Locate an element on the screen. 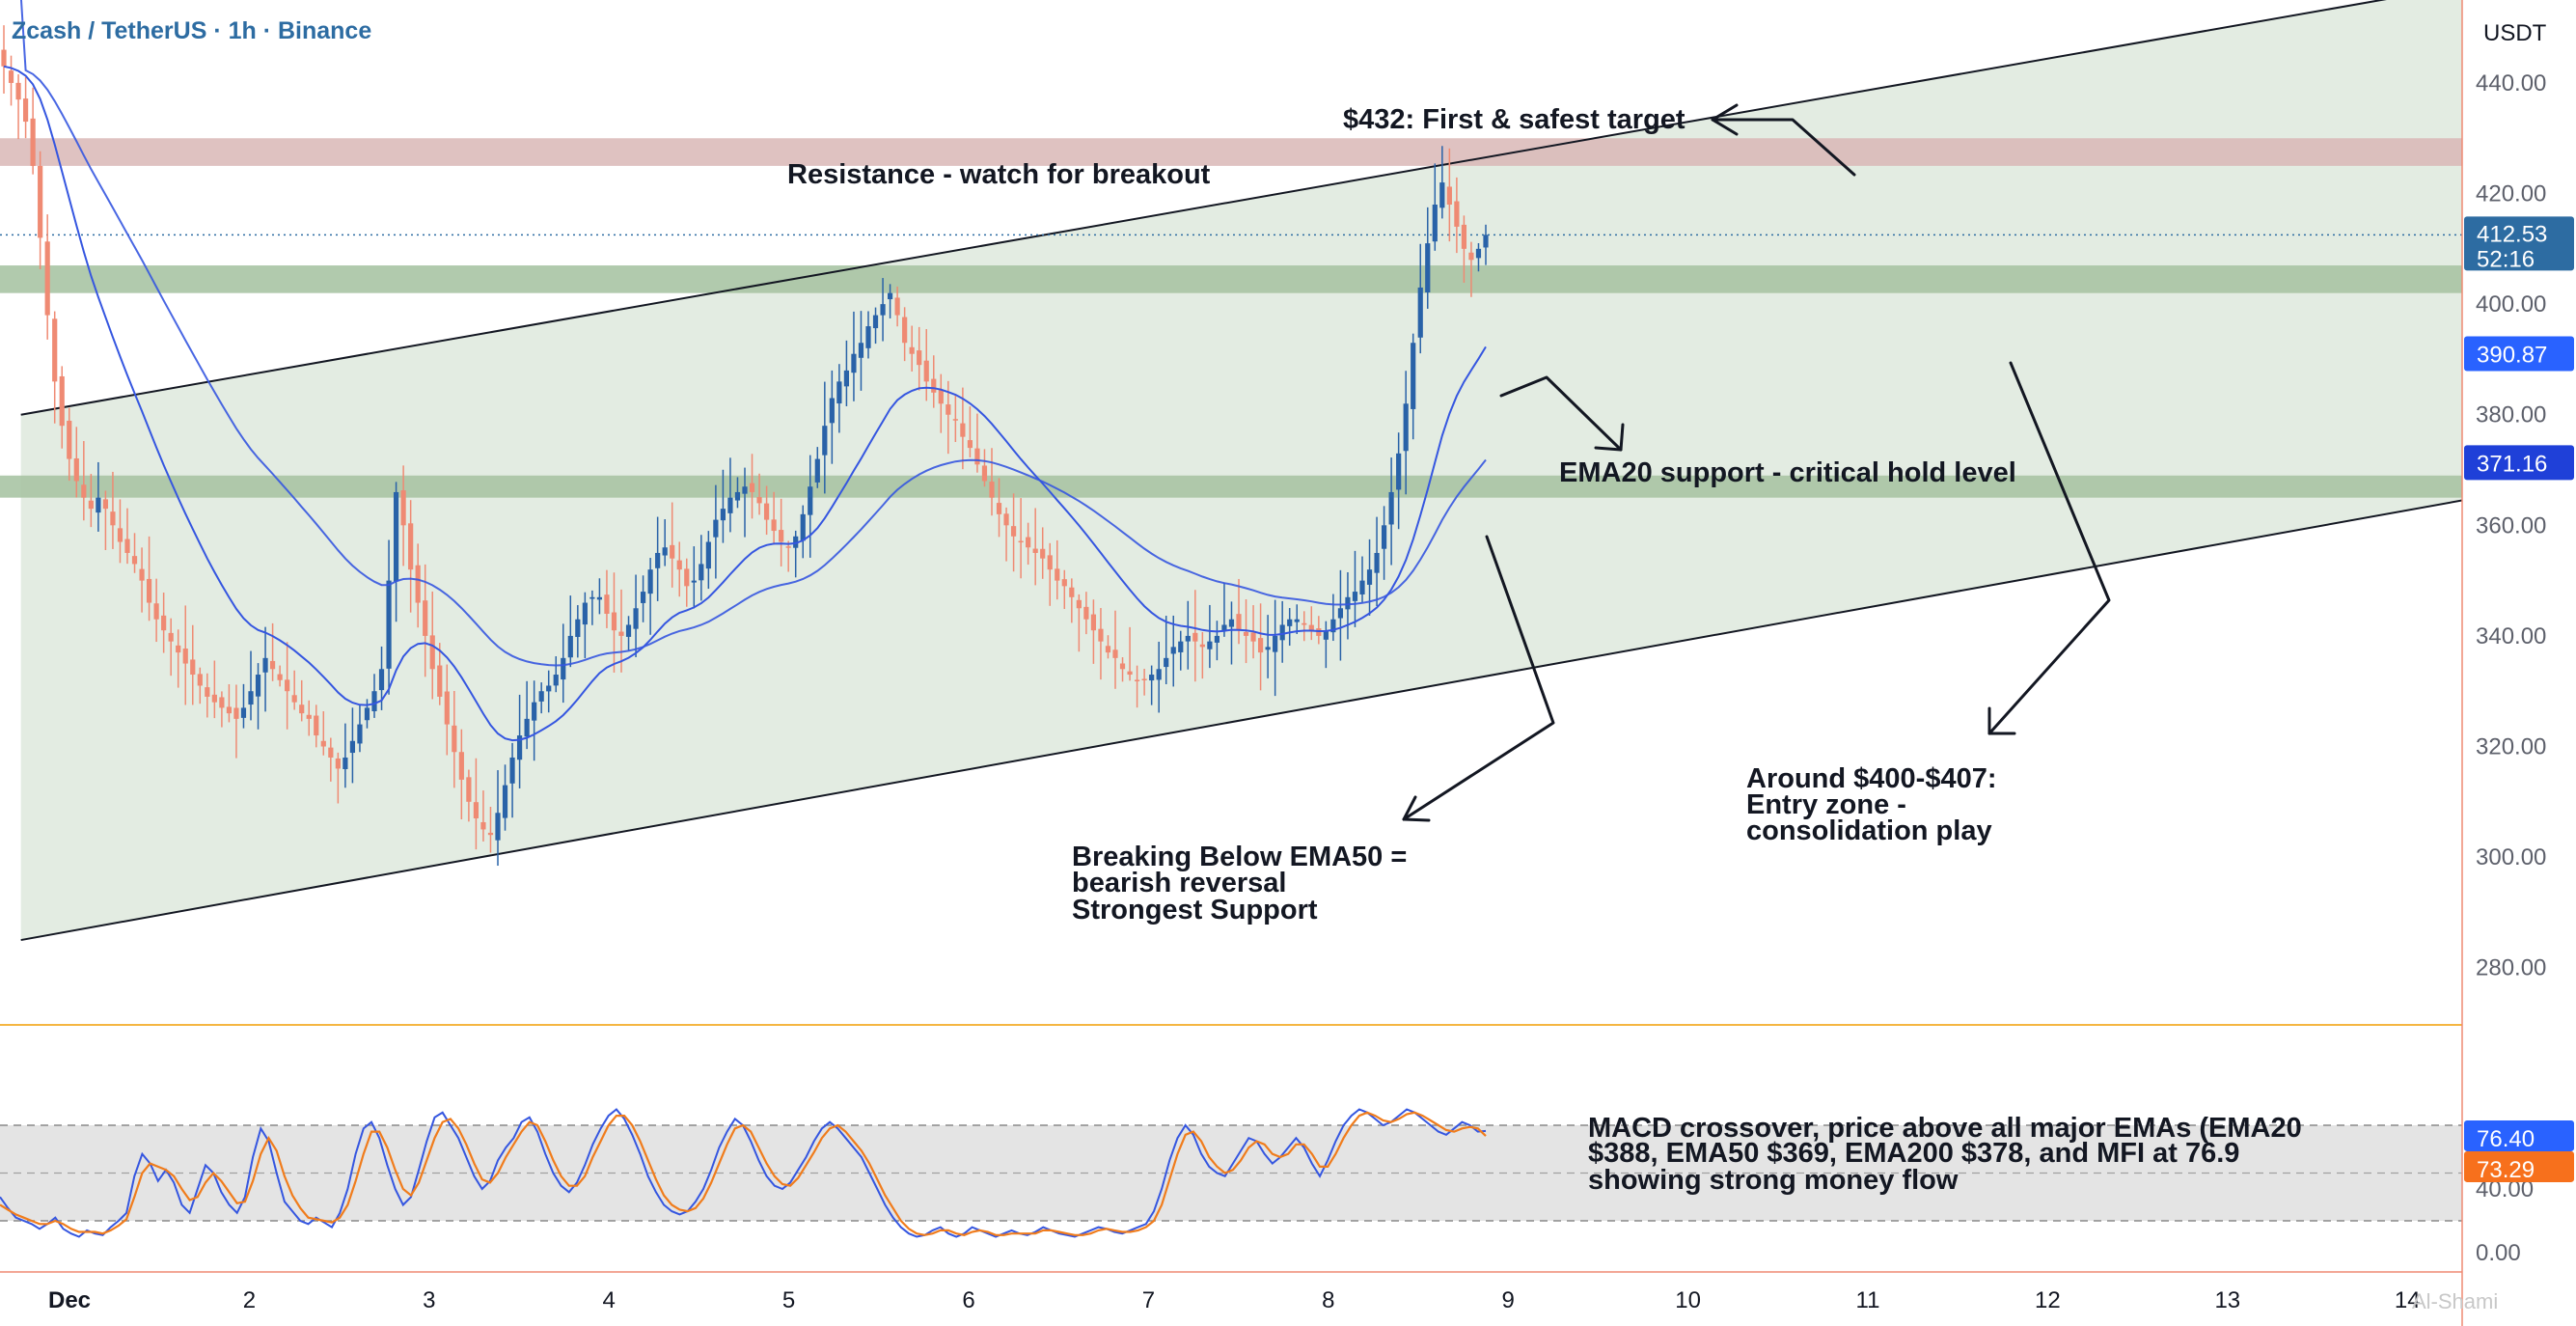 The height and width of the screenshot is (1326, 2576). oscillator-d-line is located at coordinates (744, 1174).